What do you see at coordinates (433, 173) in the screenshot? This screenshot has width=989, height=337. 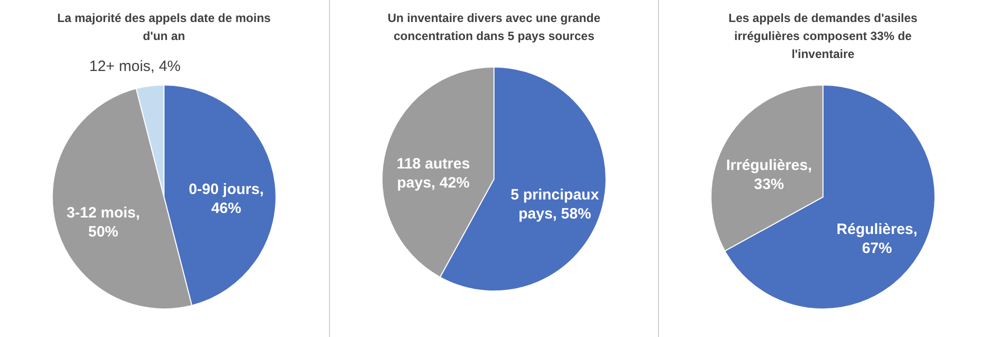 I see `slice-label: 118 autres pays, 42%` at bounding box center [433, 173].